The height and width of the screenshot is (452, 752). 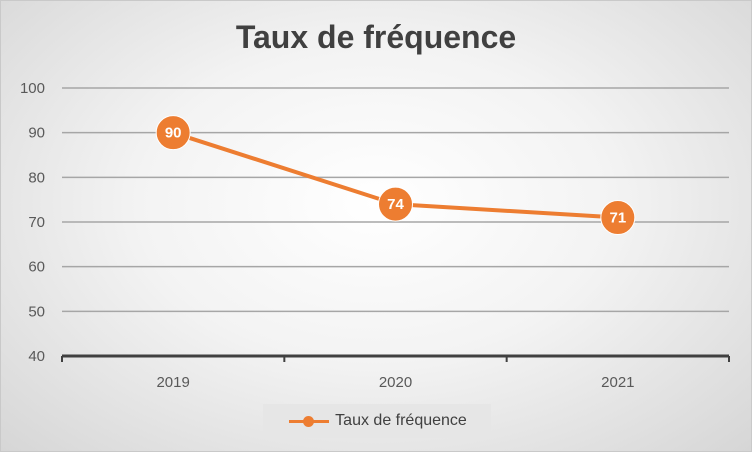 I want to click on chart-title: Taux de fréquence, so click(x=376, y=37).